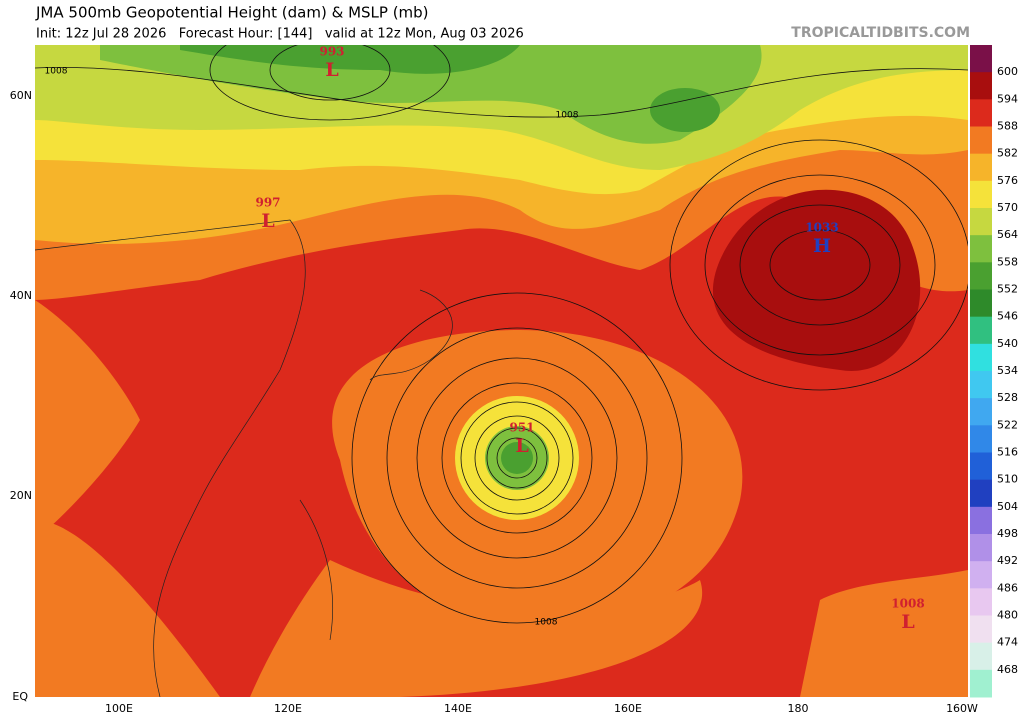 This screenshot has height=721, width=1024. Describe the element at coordinates (880, 33) in the screenshot. I see `site-name: TROPICALTIDBITS.COM` at that location.